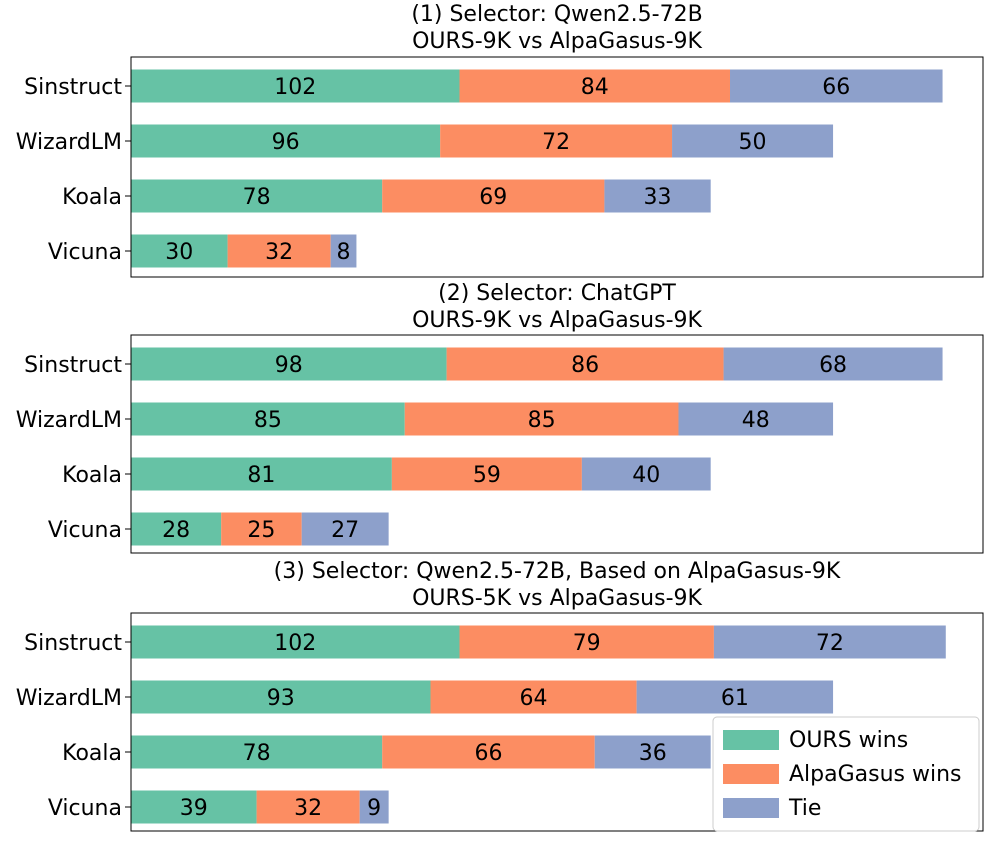 This screenshot has height=848, width=997. I want to click on chart-1-y-tick-label: Sinstruct, so click(73, 87).